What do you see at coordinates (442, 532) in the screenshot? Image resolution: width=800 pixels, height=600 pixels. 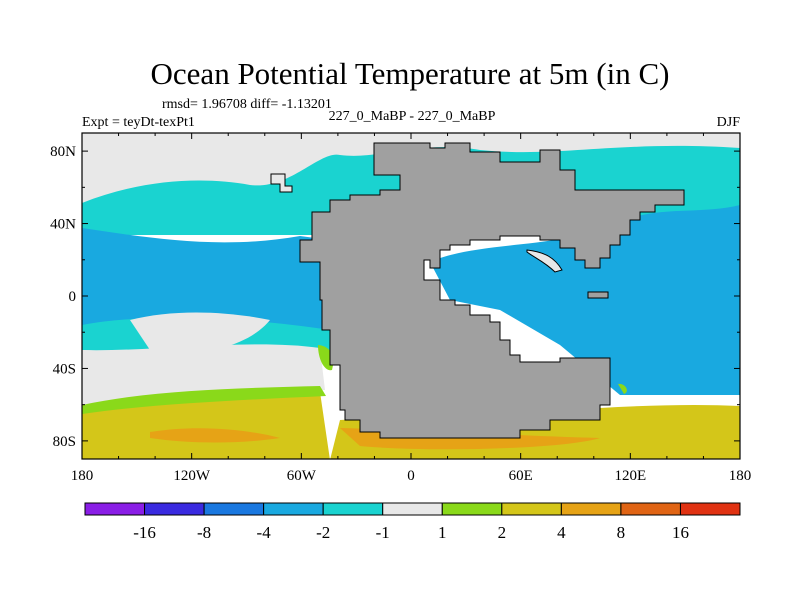 I see `colorbar-label: 1` at bounding box center [442, 532].